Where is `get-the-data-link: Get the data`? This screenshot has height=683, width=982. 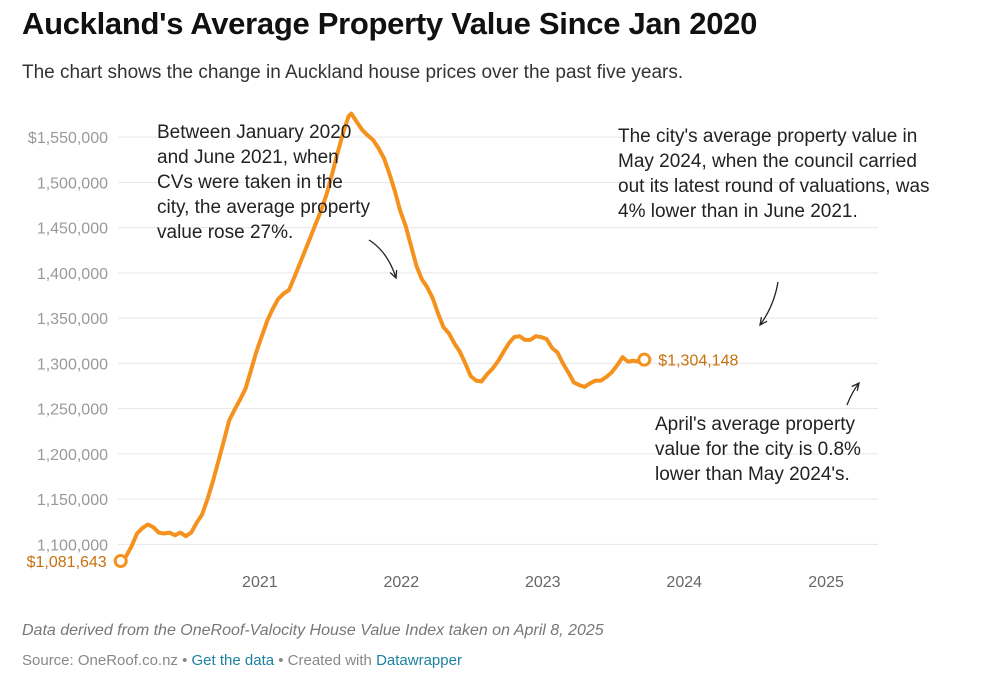
get-the-data-link: Get the data is located at coordinates (233, 660).